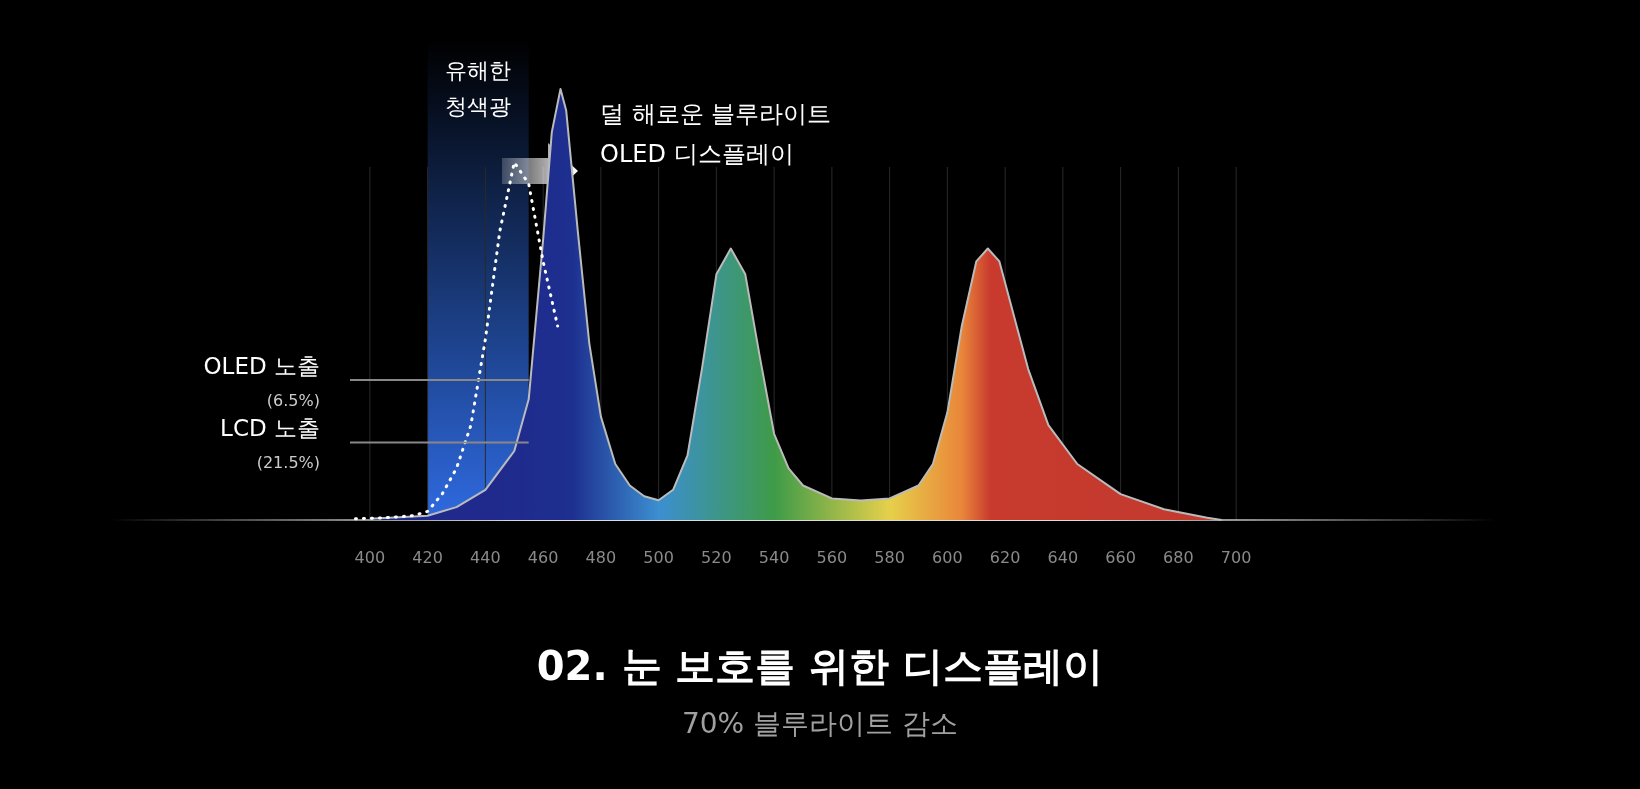 The width and height of the screenshot is (1640, 789). What do you see at coordinates (1063, 557) in the screenshot?
I see `x-tick-label: 640` at bounding box center [1063, 557].